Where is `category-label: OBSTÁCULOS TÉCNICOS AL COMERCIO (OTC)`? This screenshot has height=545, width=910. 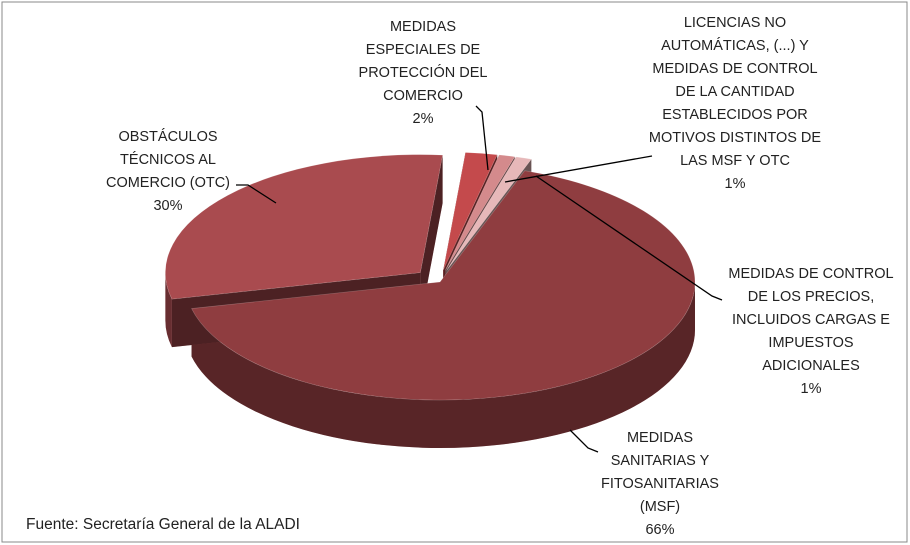
category-label: OBSTÁCULOS TÉCNICOS AL COMERCIO (OTC) is located at coordinates (168, 160).